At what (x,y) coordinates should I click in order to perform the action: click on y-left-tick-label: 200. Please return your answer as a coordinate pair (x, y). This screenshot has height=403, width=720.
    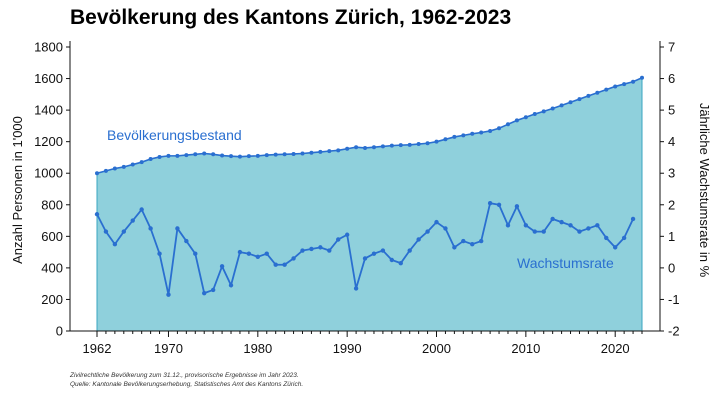
    Looking at the image, I should click on (52, 299).